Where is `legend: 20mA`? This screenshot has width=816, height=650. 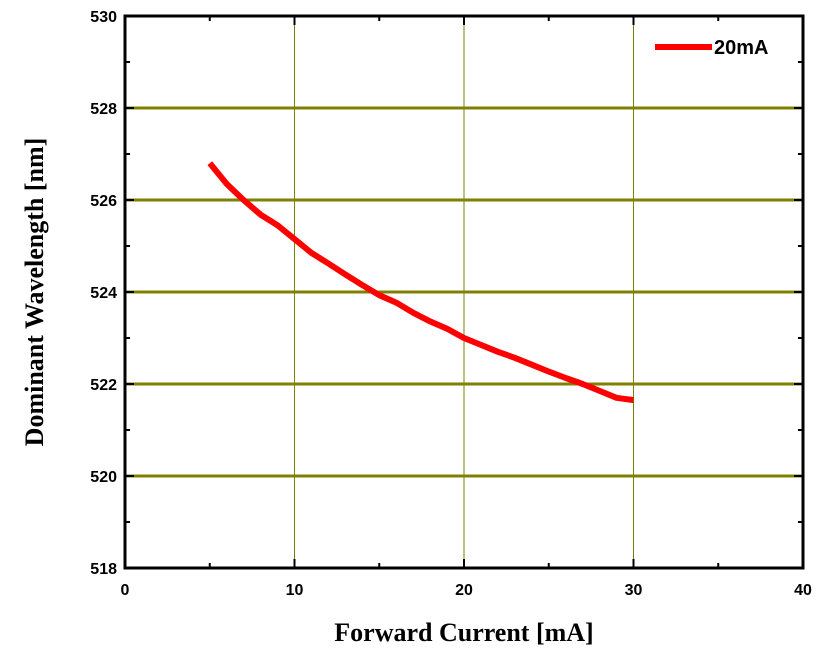
legend: 20mA is located at coordinates (711, 48).